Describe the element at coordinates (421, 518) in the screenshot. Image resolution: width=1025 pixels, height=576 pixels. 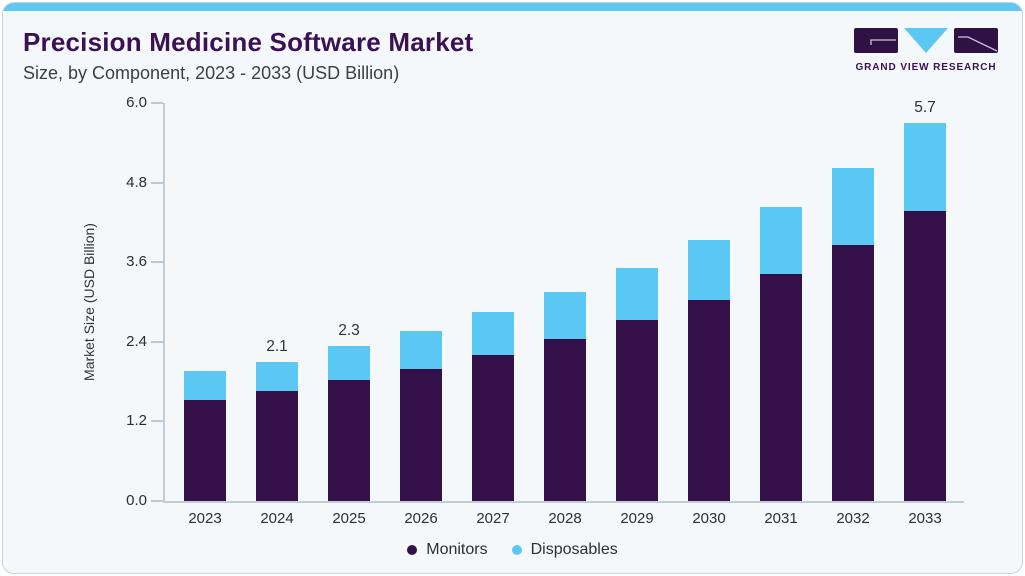
I see `x-axis-label-2026: 2026` at that location.